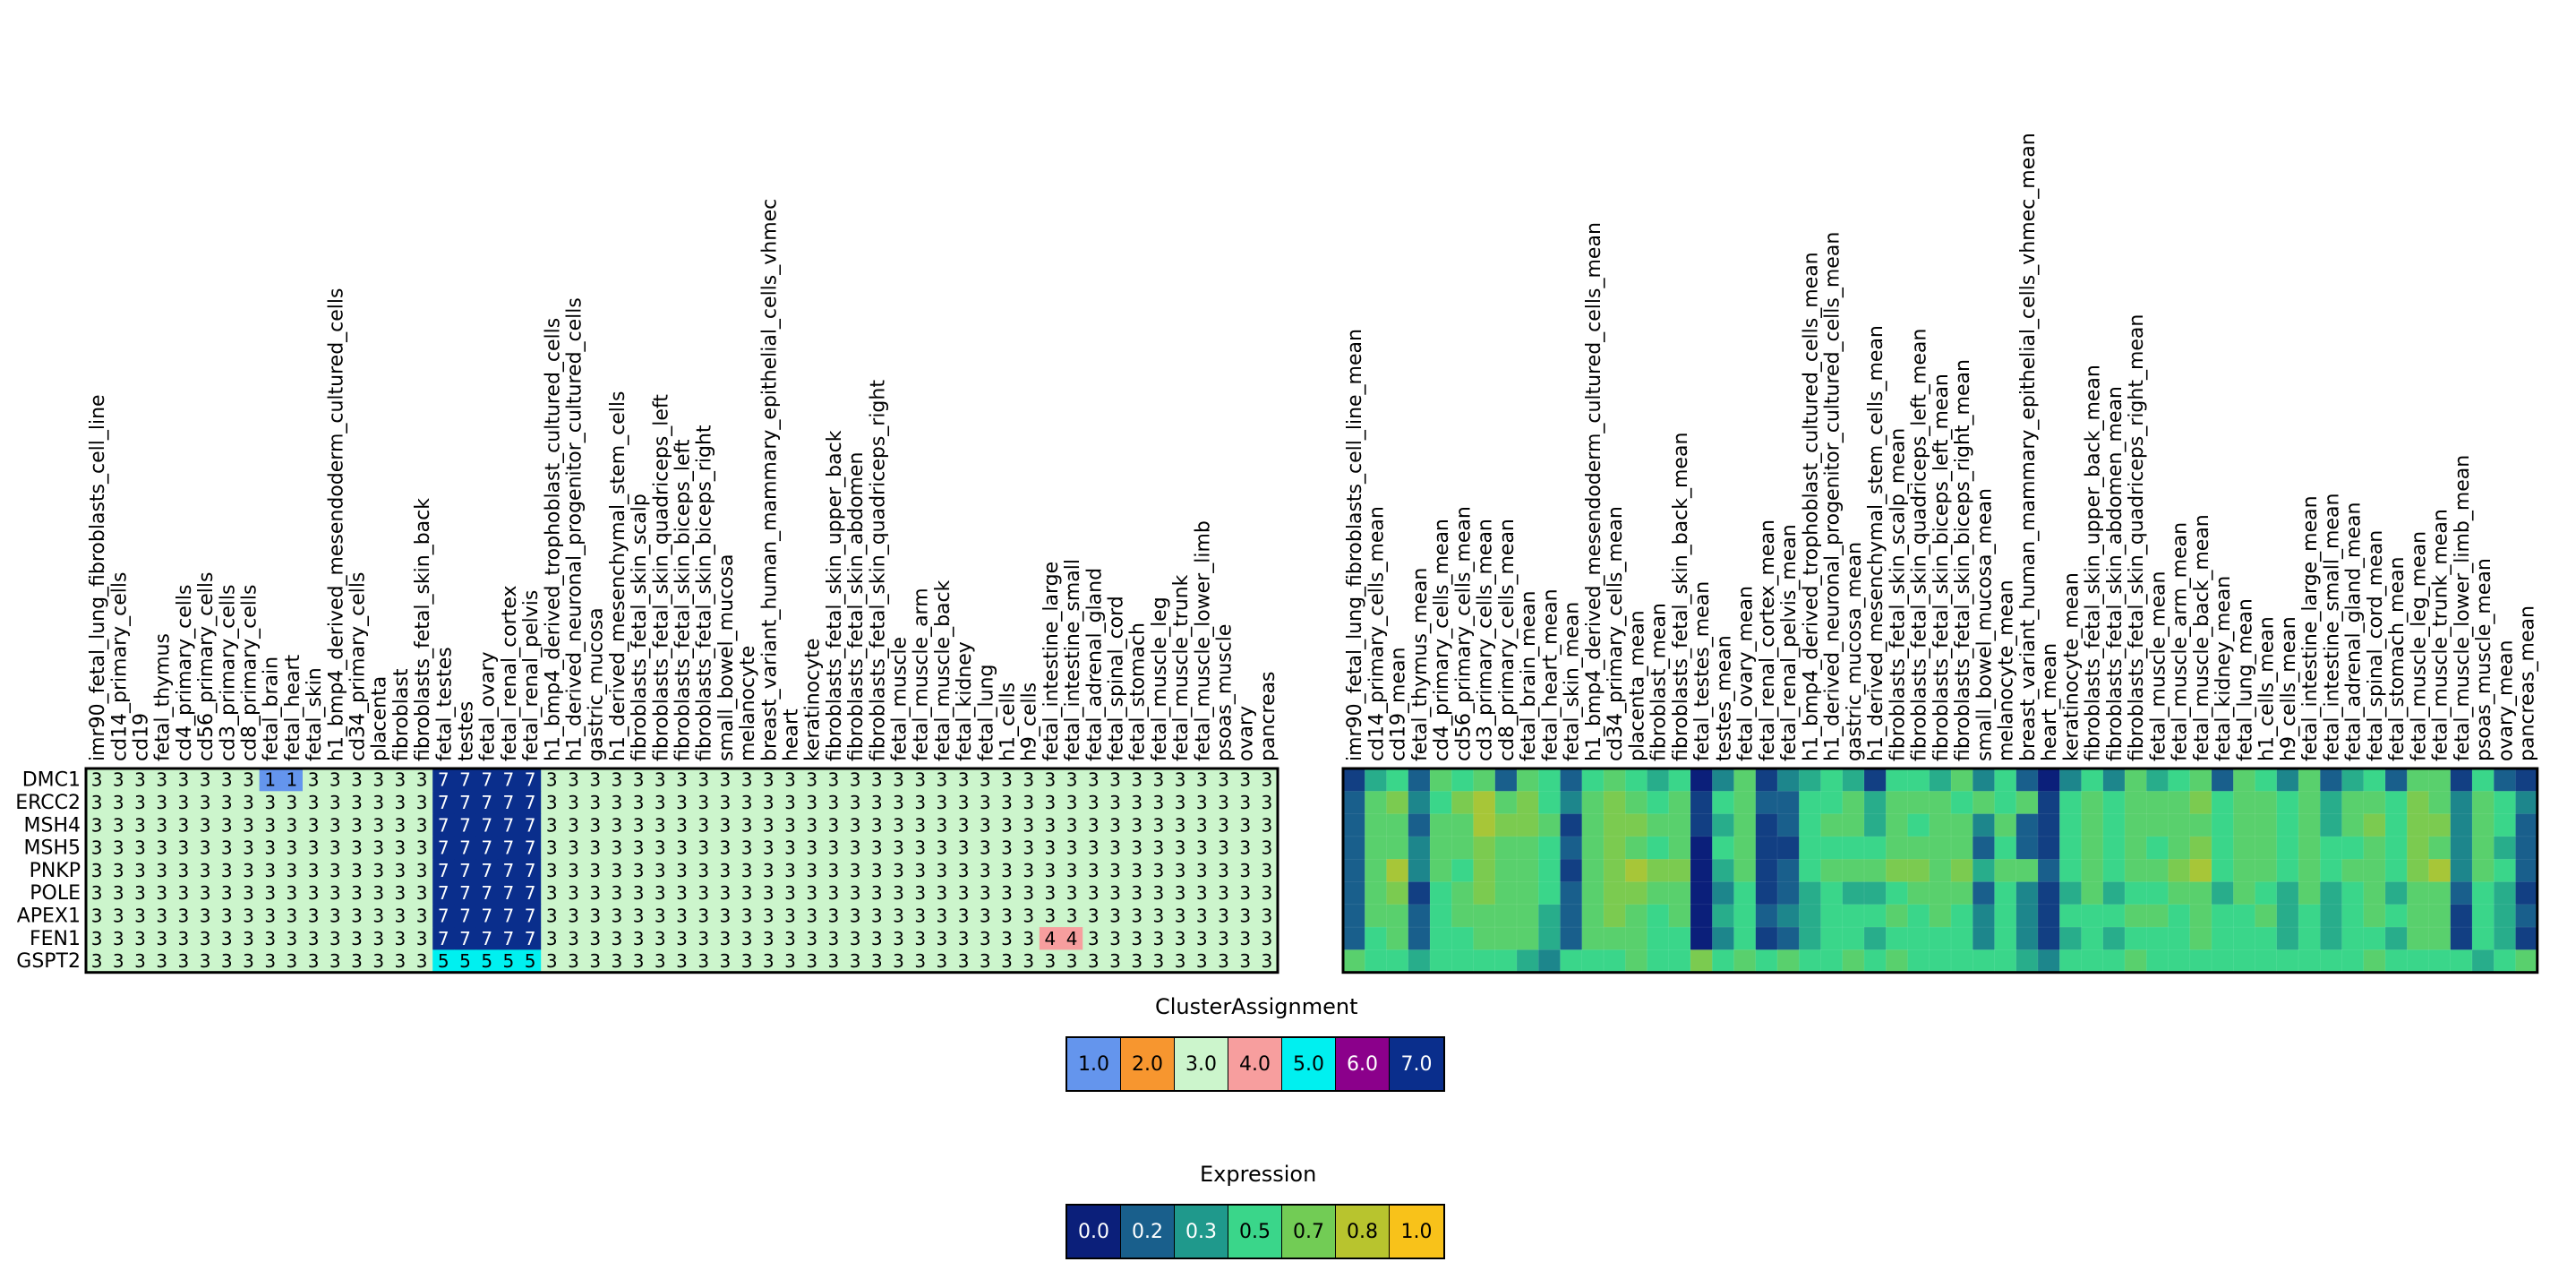  Describe the element at coordinates (2050, 702) in the screenshot. I see `expression-column-label: heart_mean` at that location.